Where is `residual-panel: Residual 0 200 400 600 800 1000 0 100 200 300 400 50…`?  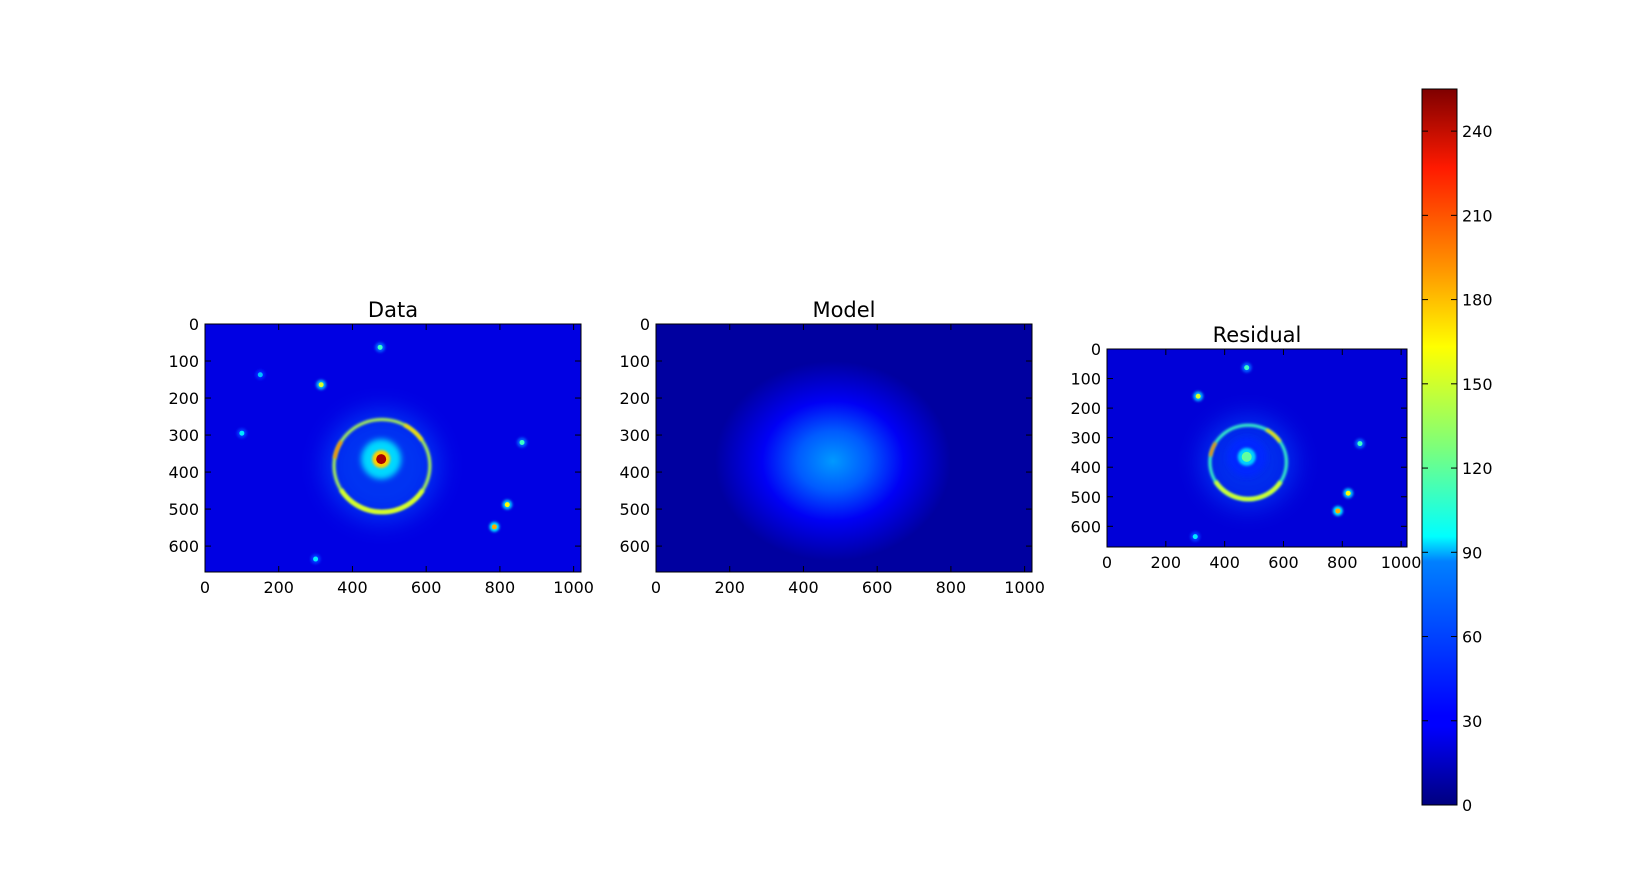 residual-panel: Residual 0 200 400 600 800 1000 0 100 200 300 400 50… is located at coordinates (1245, 447).